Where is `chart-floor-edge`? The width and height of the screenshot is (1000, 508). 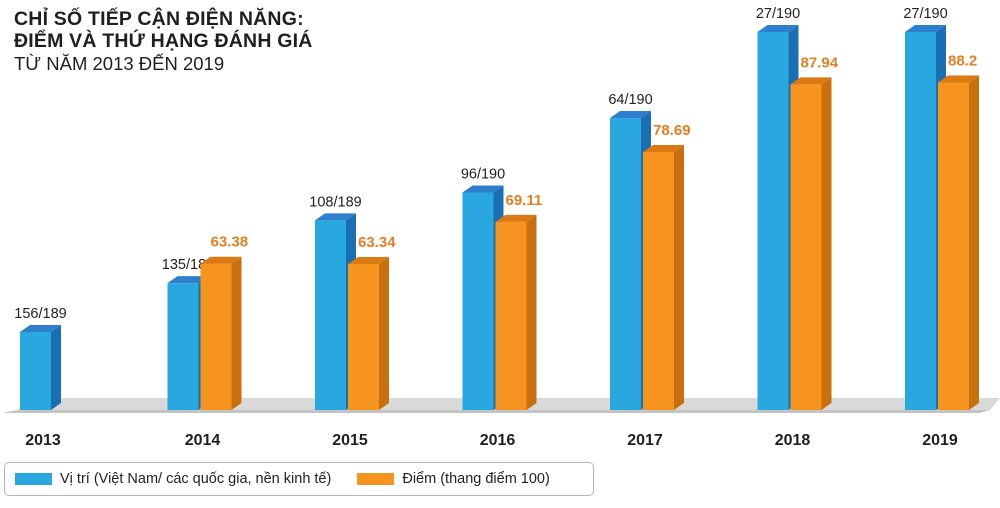
chart-floor-edge is located at coordinates (496, 411).